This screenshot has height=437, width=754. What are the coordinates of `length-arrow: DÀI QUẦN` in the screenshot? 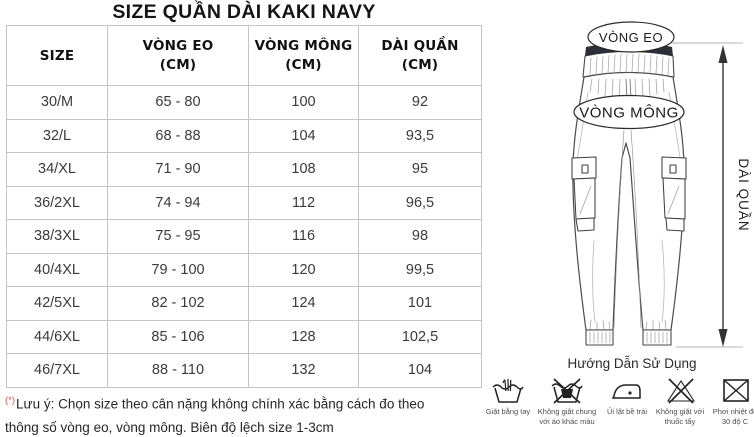 It's located at (711, 195).